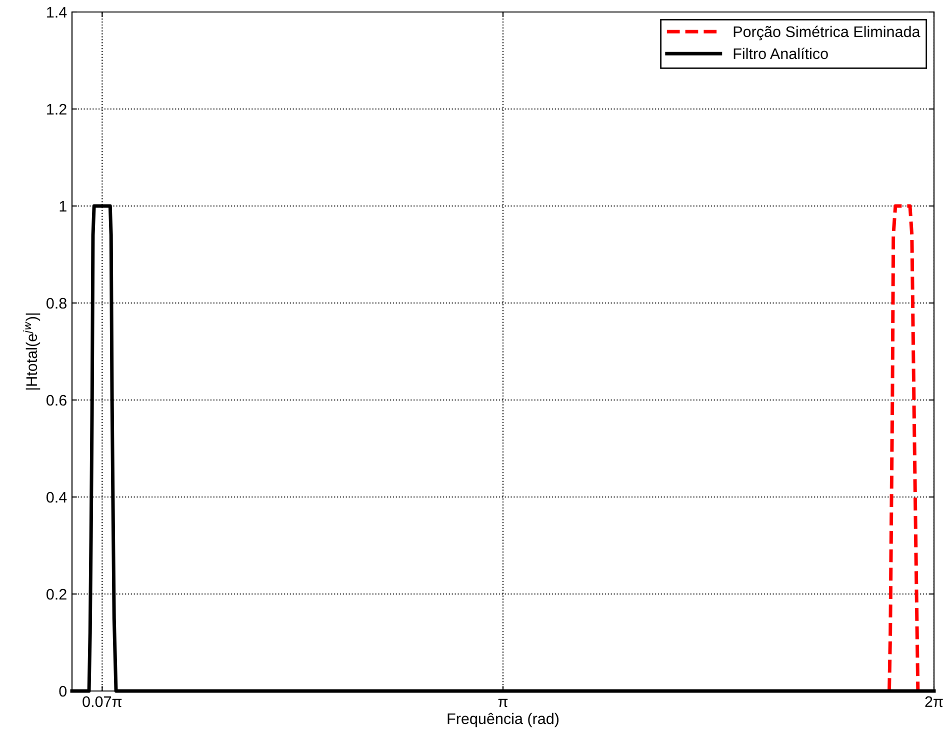 The width and height of the screenshot is (949, 745). Describe the element at coordinates (503, 703) in the screenshot. I see `x-tick-label: π` at that location.